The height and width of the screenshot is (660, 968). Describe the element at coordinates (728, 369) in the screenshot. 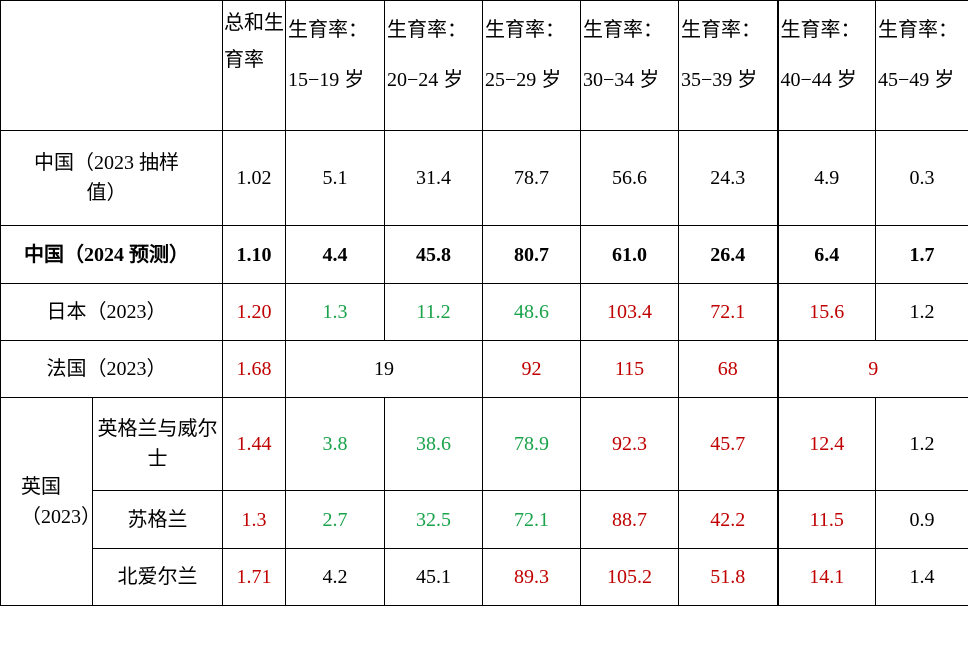

I see `value-cell: 68` at that location.